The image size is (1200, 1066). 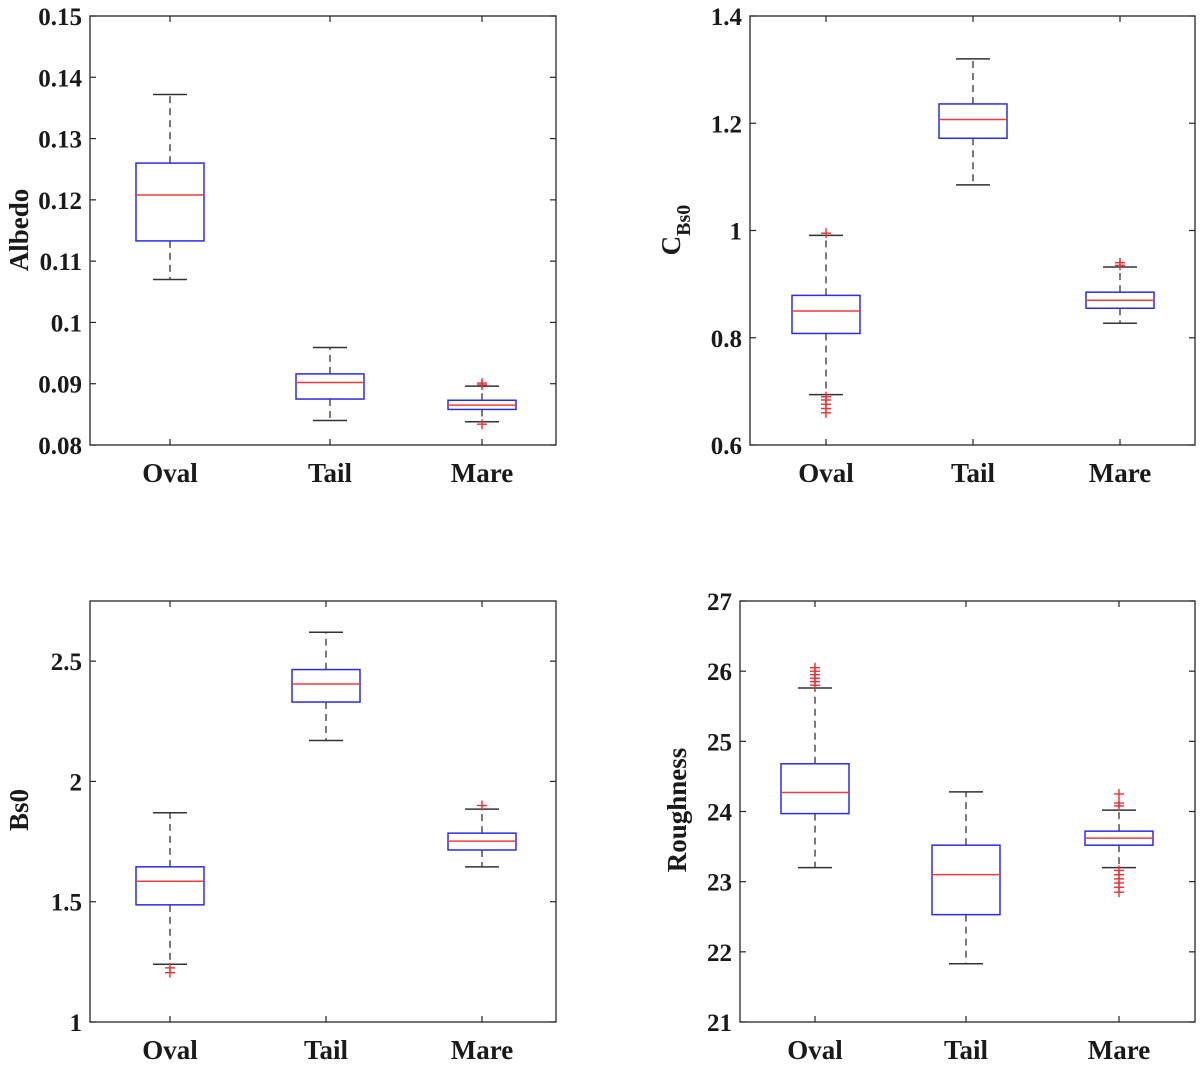 I want to click on y-tick-label: 22, so click(x=719, y=953).